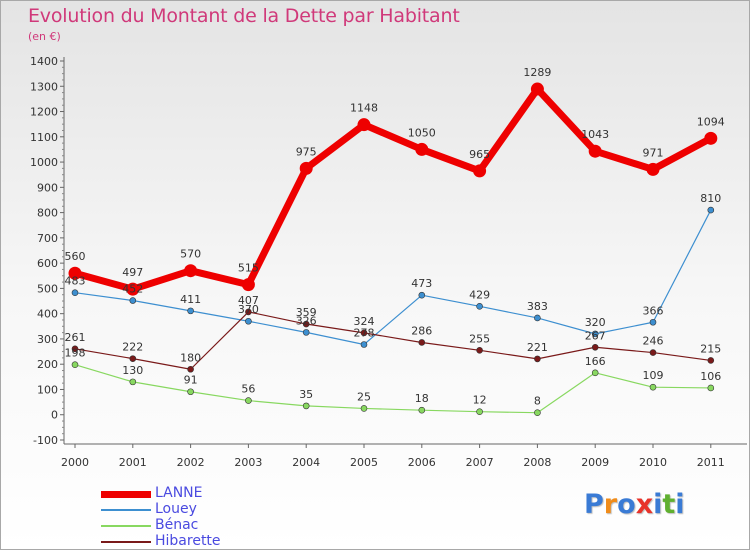 This screenshot has width=750, height=550. What do you see at coordinates (176, 509) in the screenshot?
I see `legend-label: Louey` at bounding box center [176, 509].